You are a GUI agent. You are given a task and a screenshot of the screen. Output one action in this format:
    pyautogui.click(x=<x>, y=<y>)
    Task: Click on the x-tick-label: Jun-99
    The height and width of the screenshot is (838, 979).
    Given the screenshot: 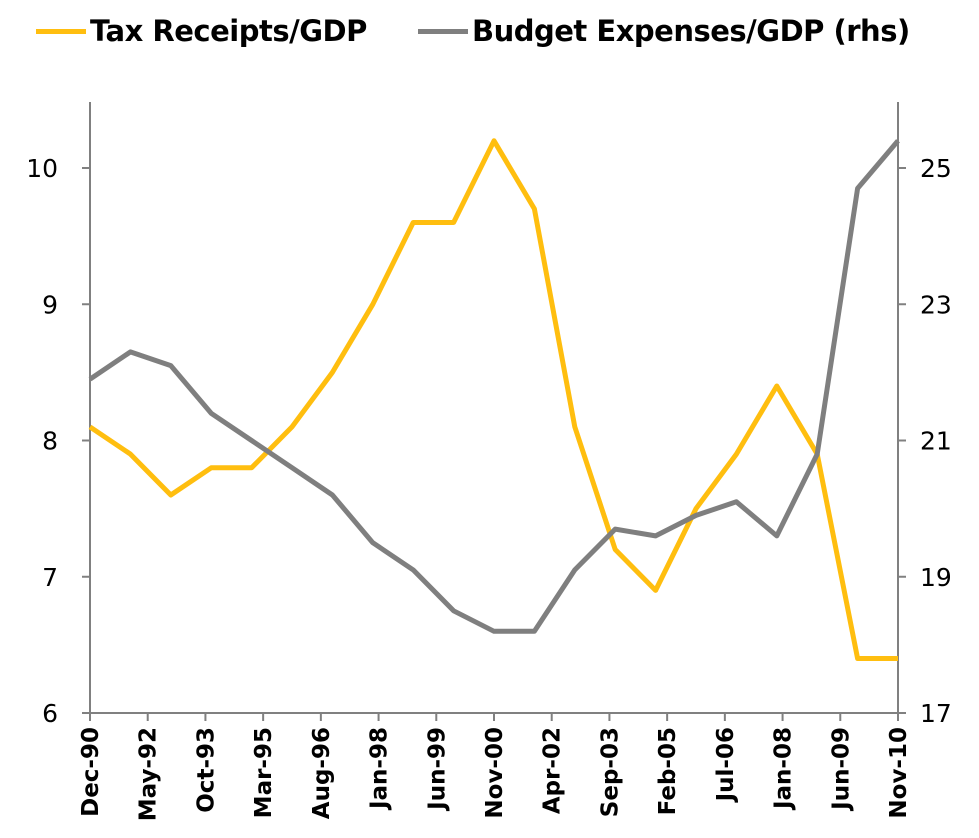 What is the action you would take?
    pyautogui.click(x=437, y=769)
    